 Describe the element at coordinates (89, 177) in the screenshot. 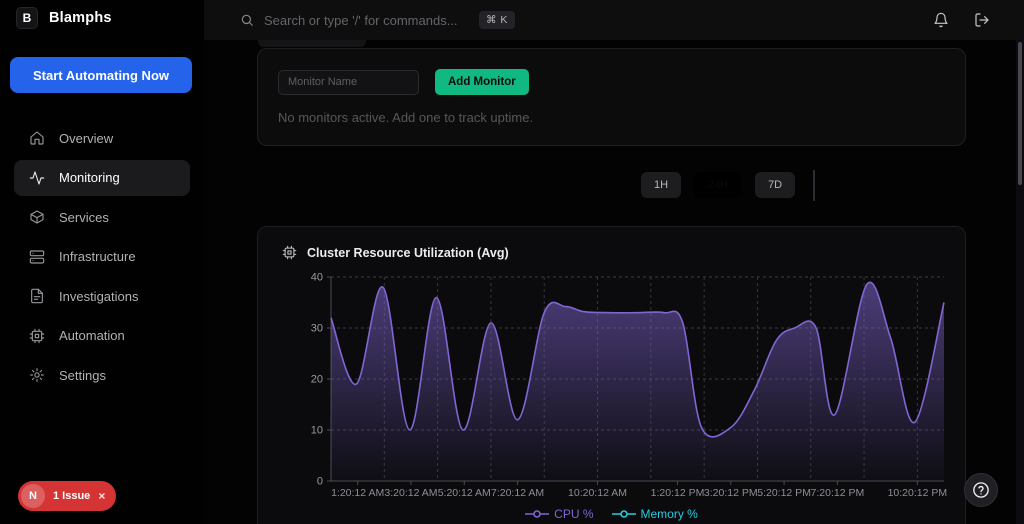

I see `sidebar-item-label: Monitoring` at that location.